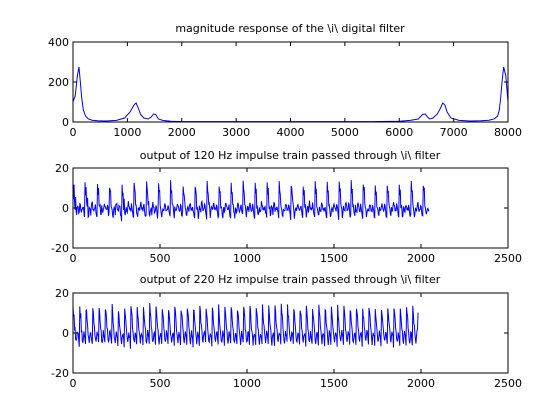 This screenshot has height=420, width=560. What do you see at coordinates (345, 132) in the screenshot?
I see `x-tick-label: 5000` at bounding box center [345, 132].